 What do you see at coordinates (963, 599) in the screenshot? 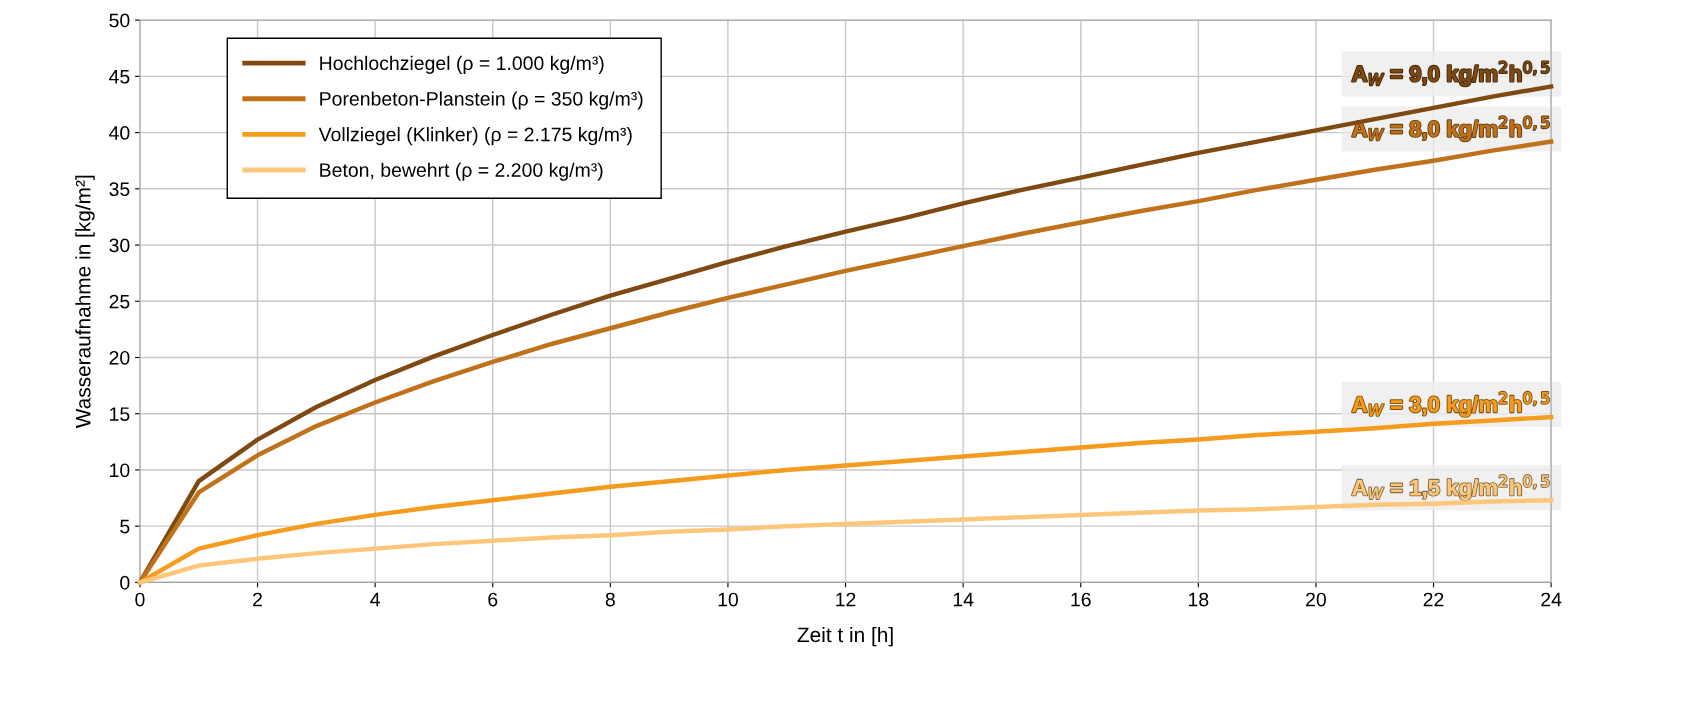
I see `x-tick-label: 14` at bounding box center [963, 599].